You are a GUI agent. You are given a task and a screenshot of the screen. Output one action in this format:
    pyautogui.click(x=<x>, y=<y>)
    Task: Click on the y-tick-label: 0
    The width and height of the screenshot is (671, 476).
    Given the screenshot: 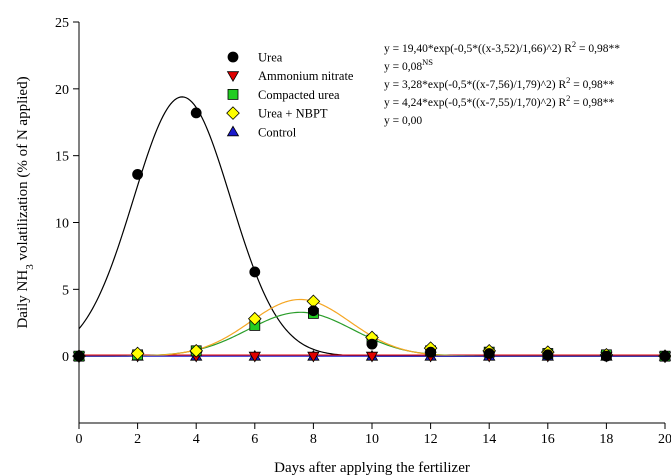 What is the action you would take?
    pyautogui.click(x=65, y=357)
    